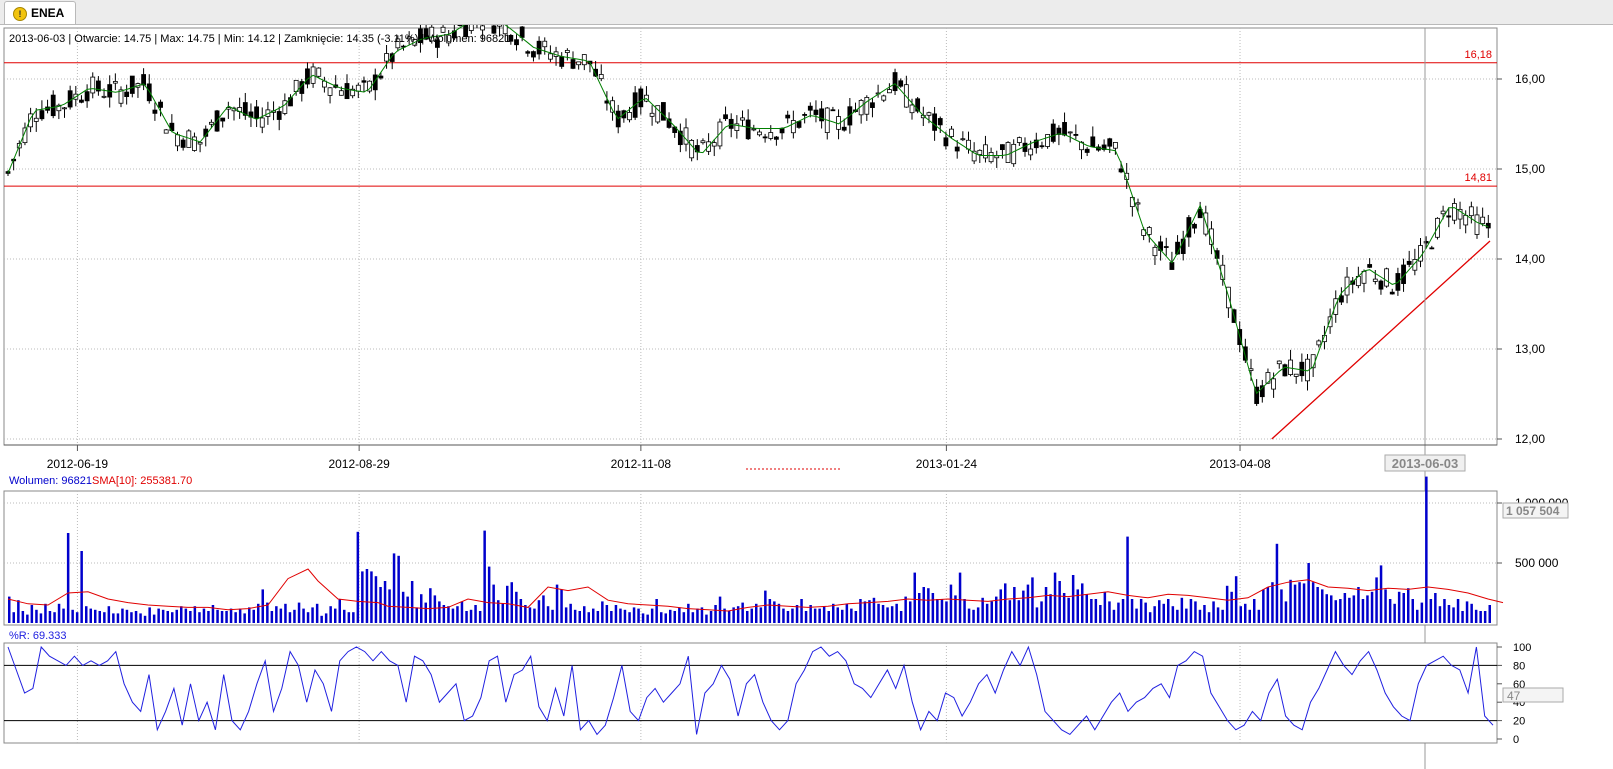 The width and height of the screenshot is (1613, 769). What do you see at coordinates (1533, 695) in the screenshot?
I see `williams-cursor-box` at bounding box center [1533, 695].